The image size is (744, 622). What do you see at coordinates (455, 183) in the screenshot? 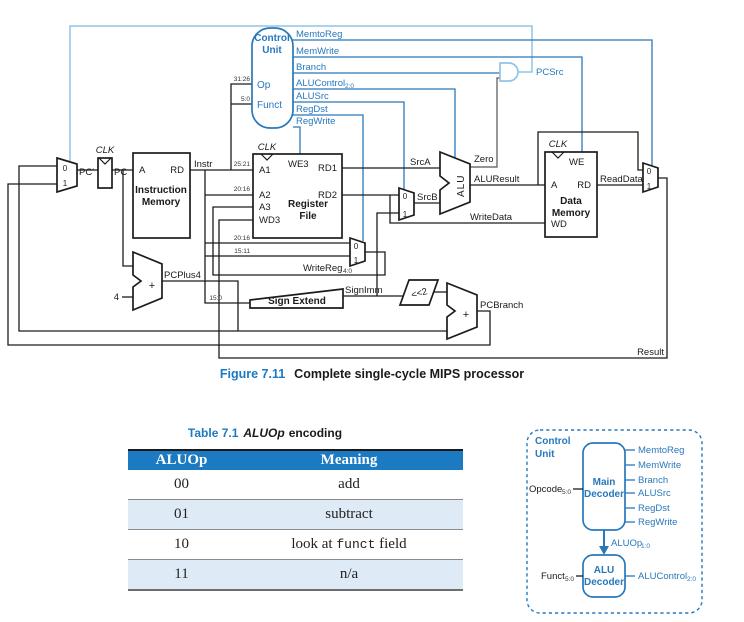
I see `alu-shape` at bounding box center [455, 183].